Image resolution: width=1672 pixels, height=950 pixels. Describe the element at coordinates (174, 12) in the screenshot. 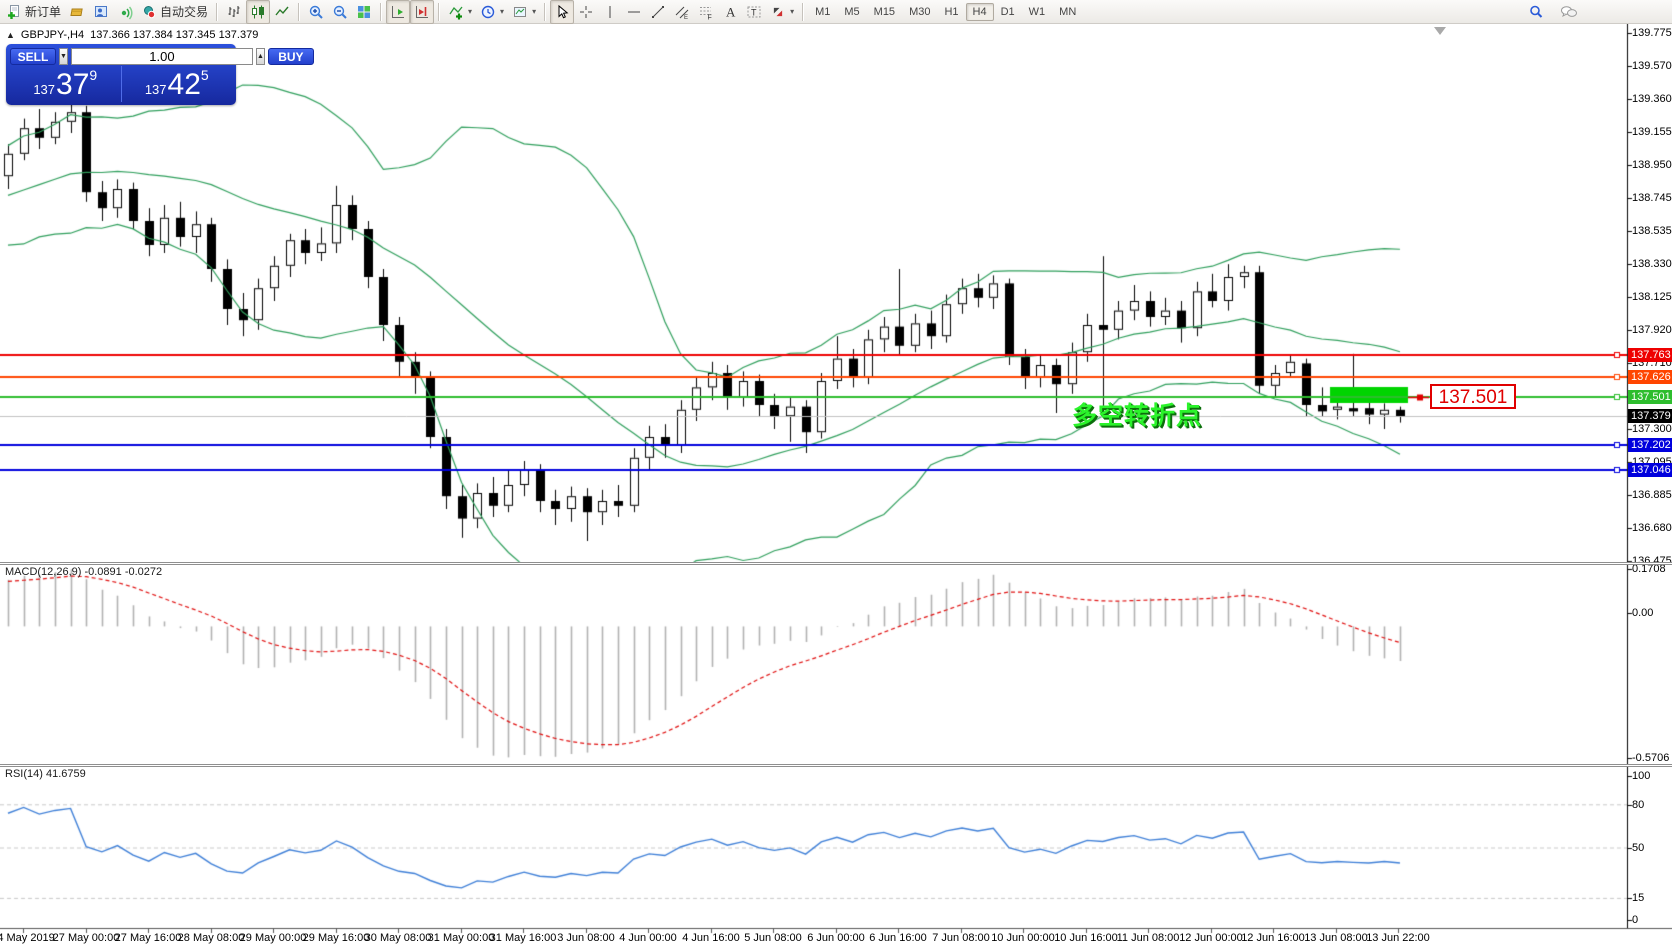

I see `autotrading-button: 自动交易` at that location.